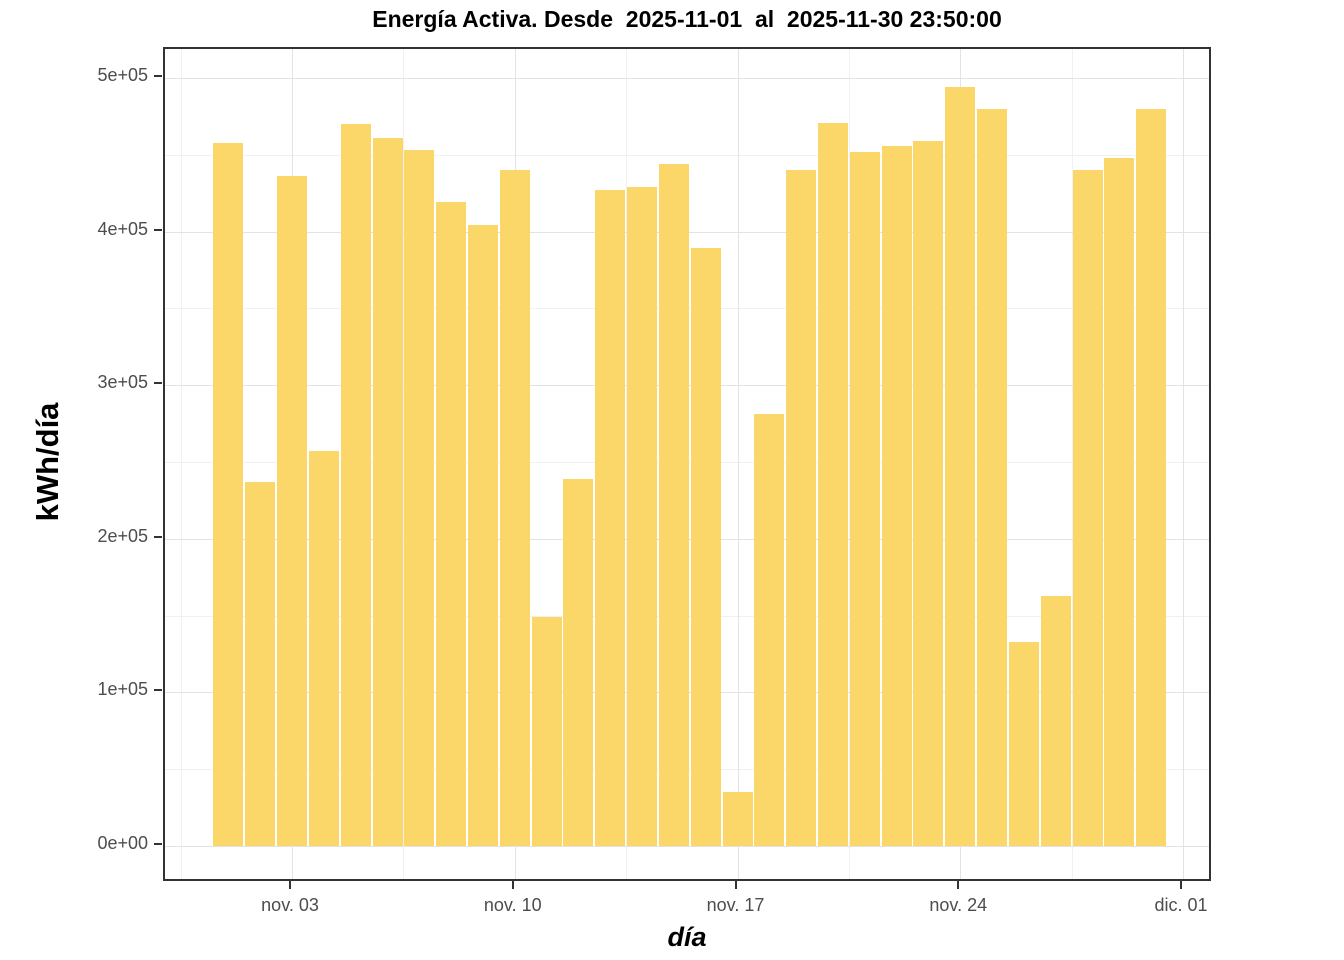 This screenshot has height=960, width=1344. What do you see at coordinates (122, 535) in the screenshot?
I see `y-tick-label: 2e+05` at bounding box center [122, 535].